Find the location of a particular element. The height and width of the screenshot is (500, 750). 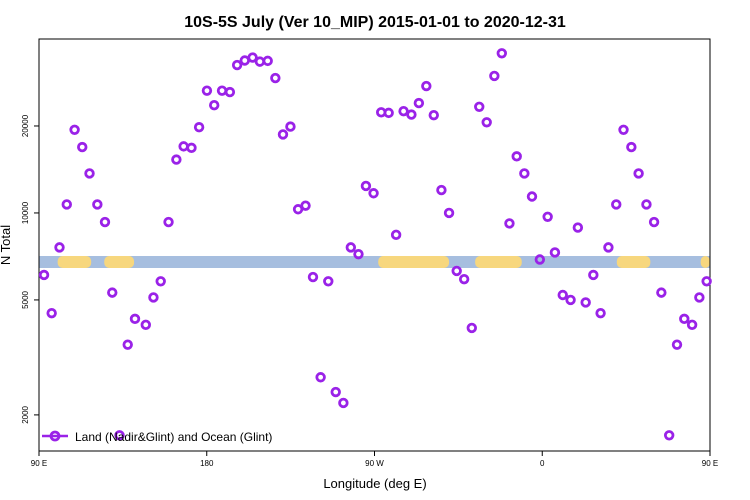

y-axis: 2000 5000 10000 20000 is located at coordinates (30, 269).